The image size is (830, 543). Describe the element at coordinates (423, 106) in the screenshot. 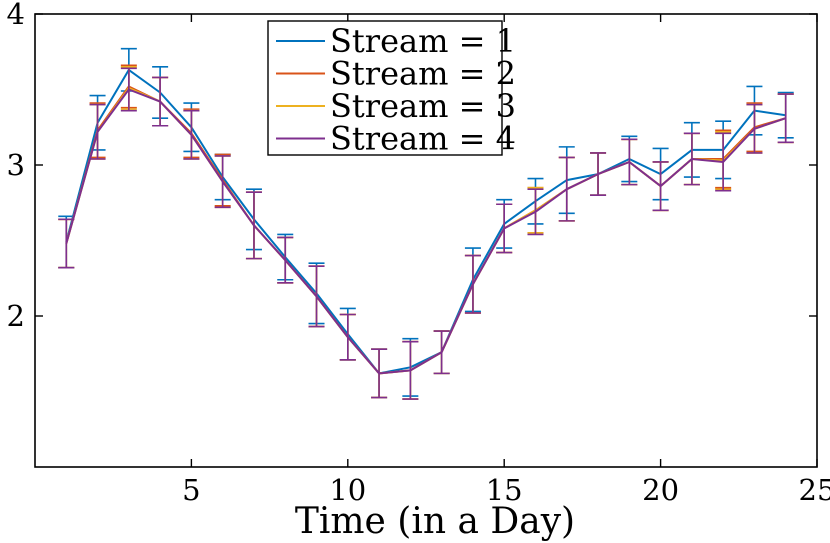

I see `legend-label: Stream = 3` at that location.